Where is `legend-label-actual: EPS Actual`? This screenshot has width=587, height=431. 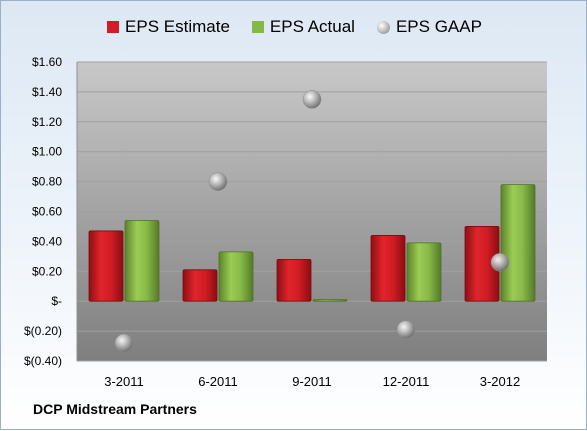 legend-label-actual: EPS Actual is located at coordinates (312, 26).